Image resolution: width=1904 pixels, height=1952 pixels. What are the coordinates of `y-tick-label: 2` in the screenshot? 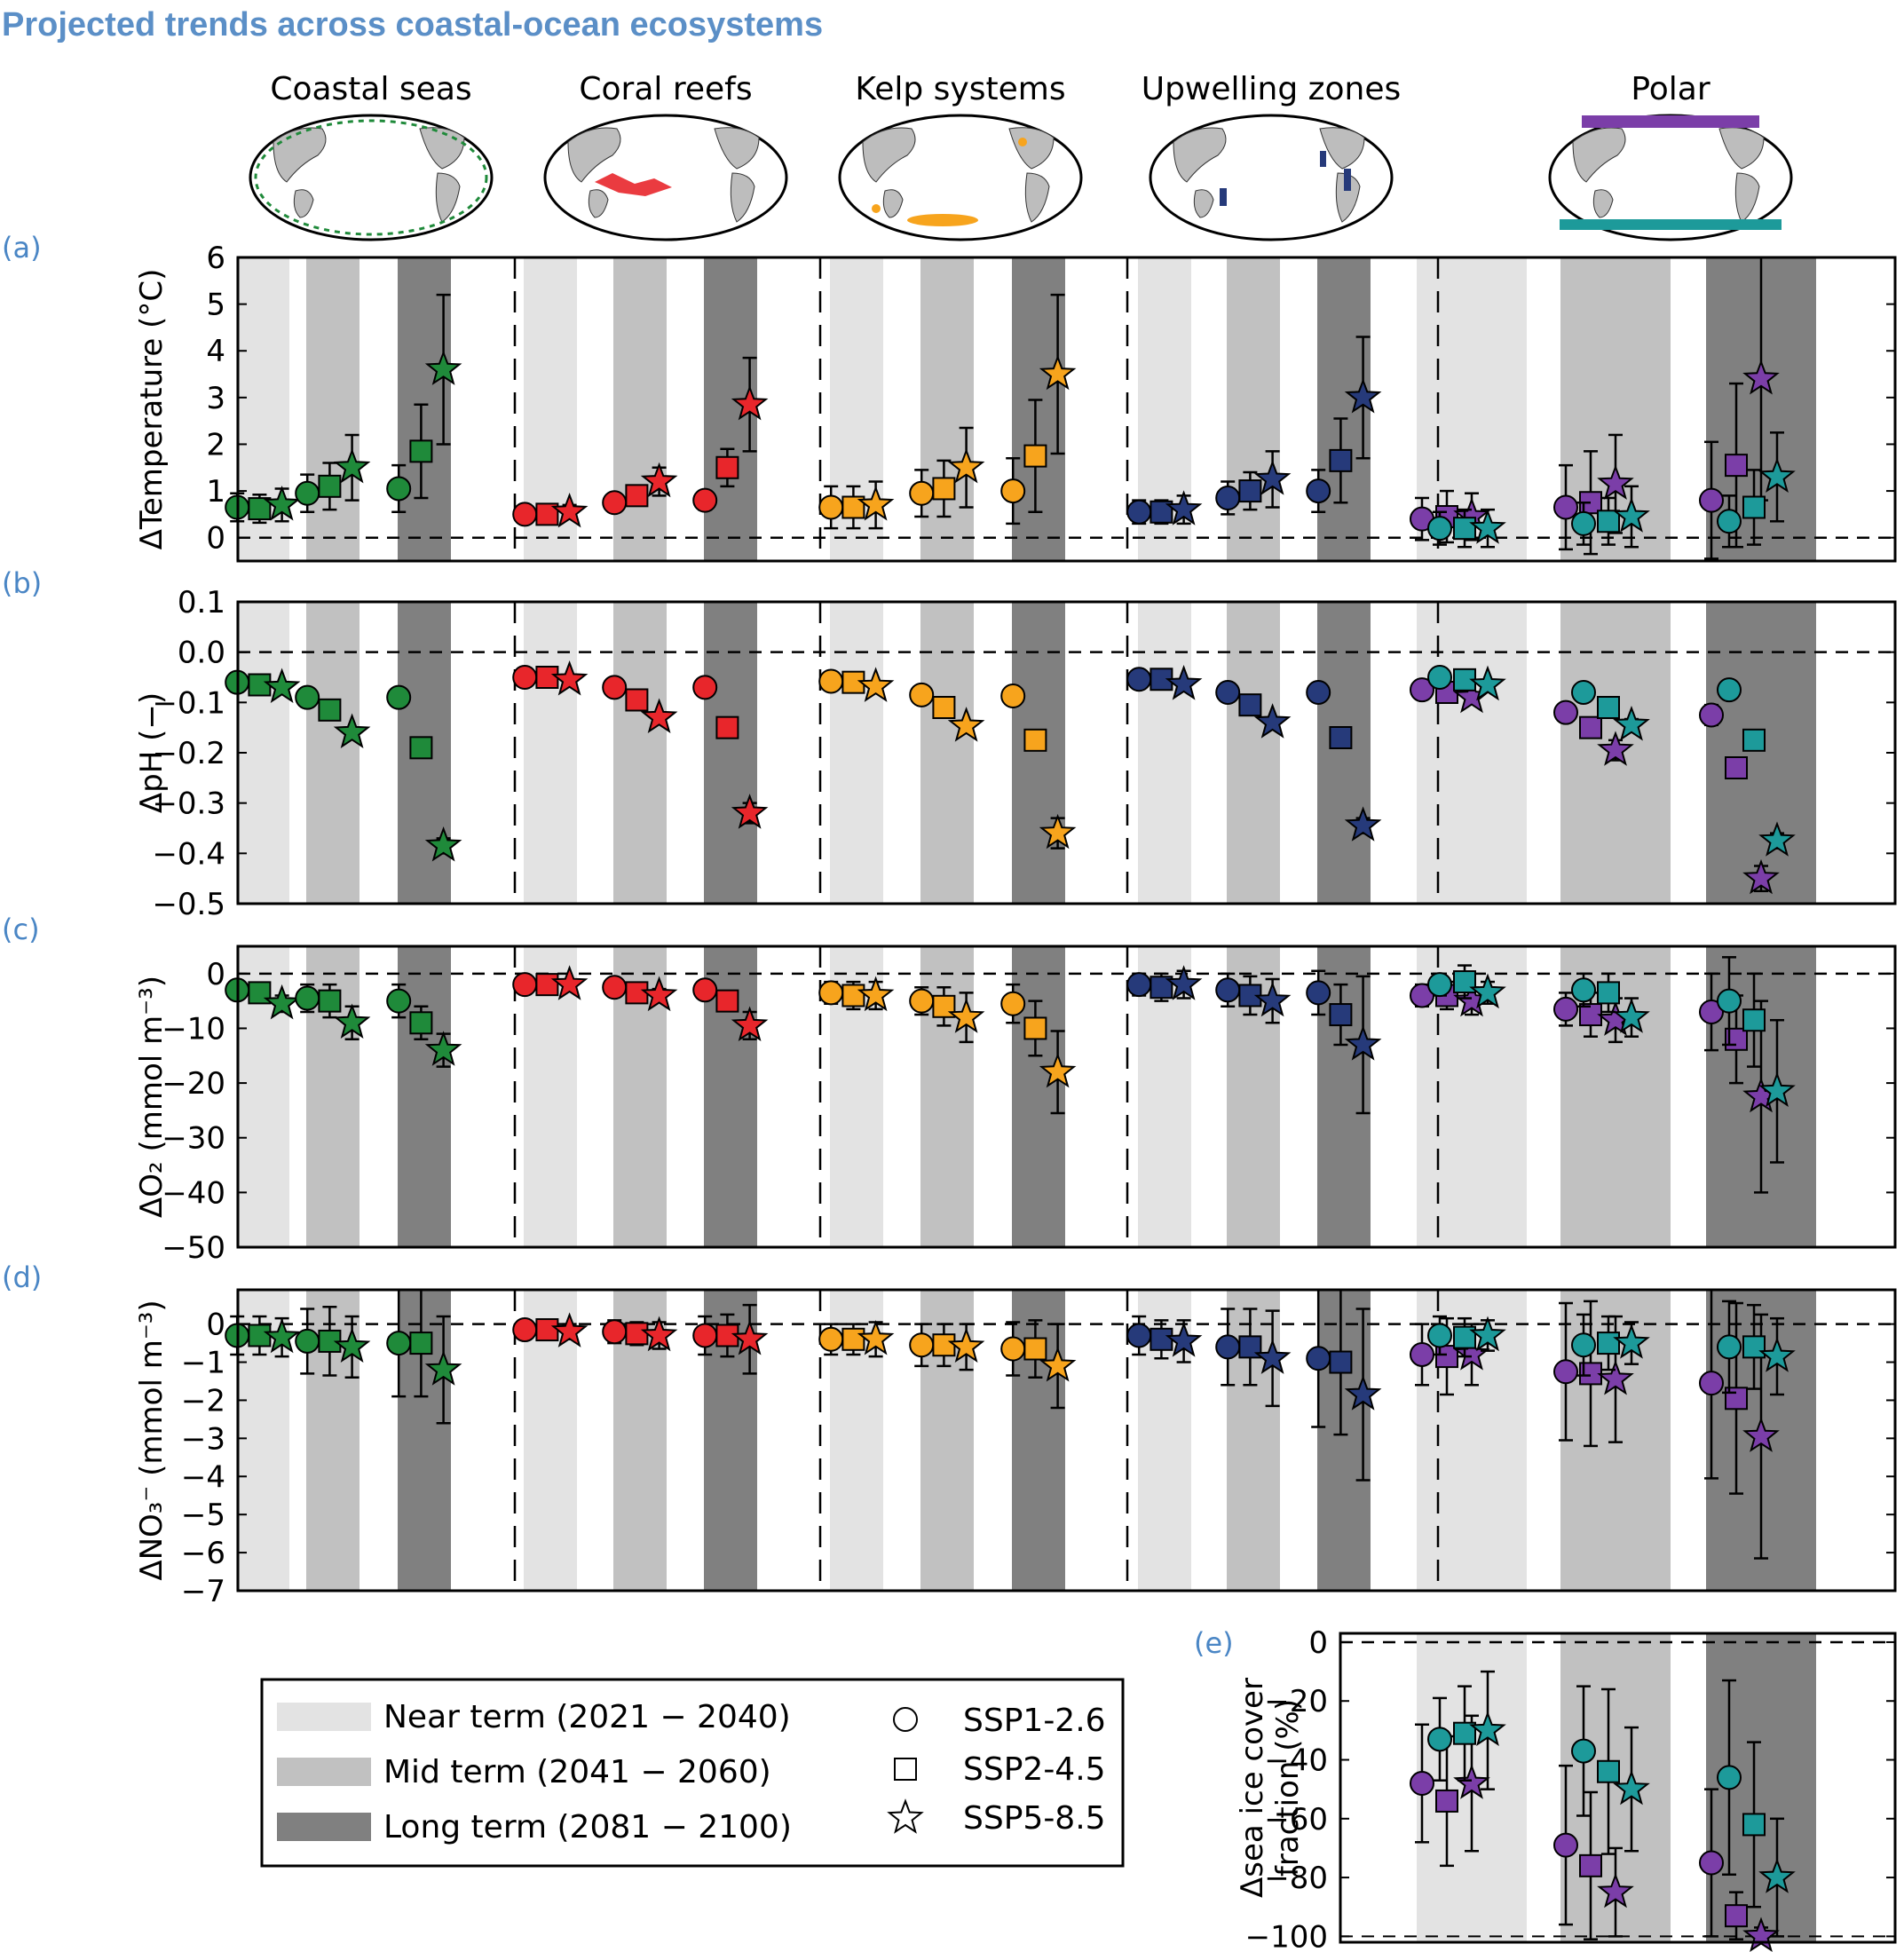 It's located at (215, 445).